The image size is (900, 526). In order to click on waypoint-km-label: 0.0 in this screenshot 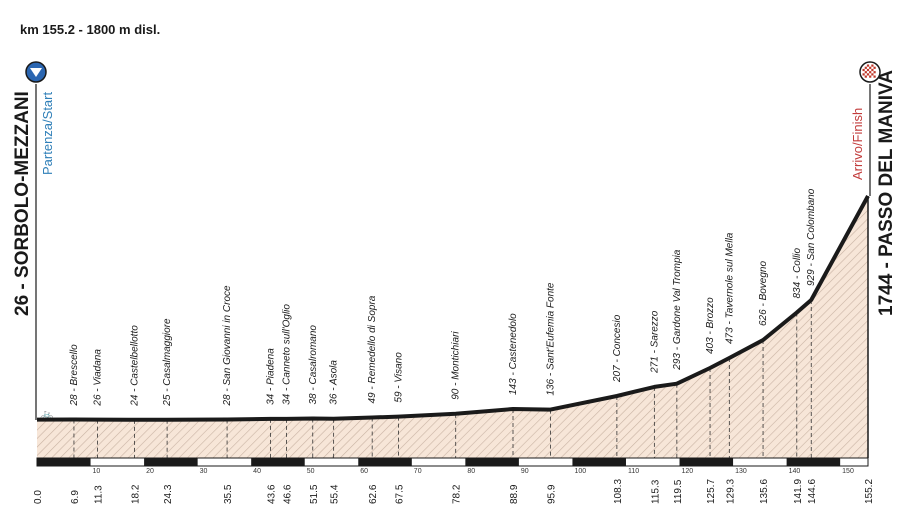, I will do `click(38, 497)`.